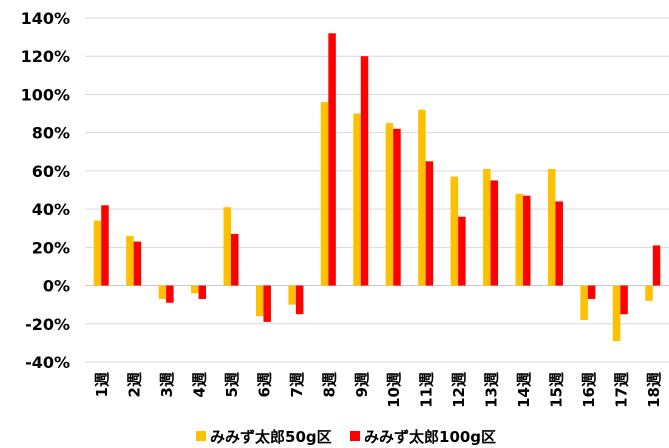  What do you see at coordinates (45, 18) in the screenshot?
I see `y-tick-label: 140%` at bounding box center [45, 18].